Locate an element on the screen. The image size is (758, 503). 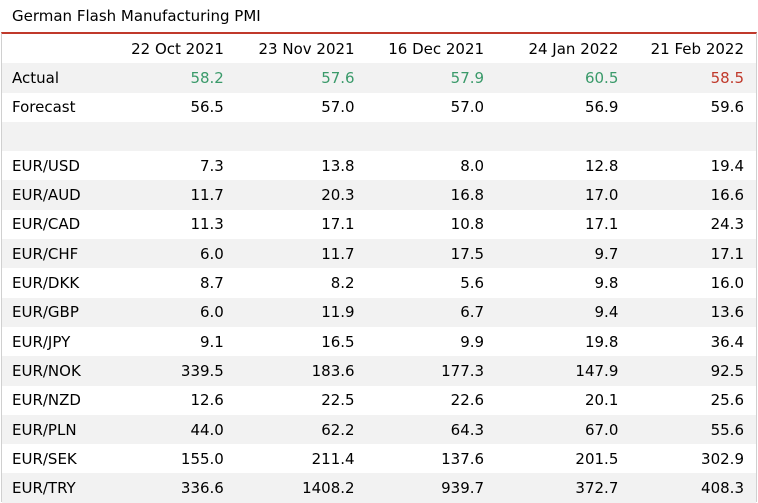
cell-value: 16.8 is located at coordinates (425, 195).